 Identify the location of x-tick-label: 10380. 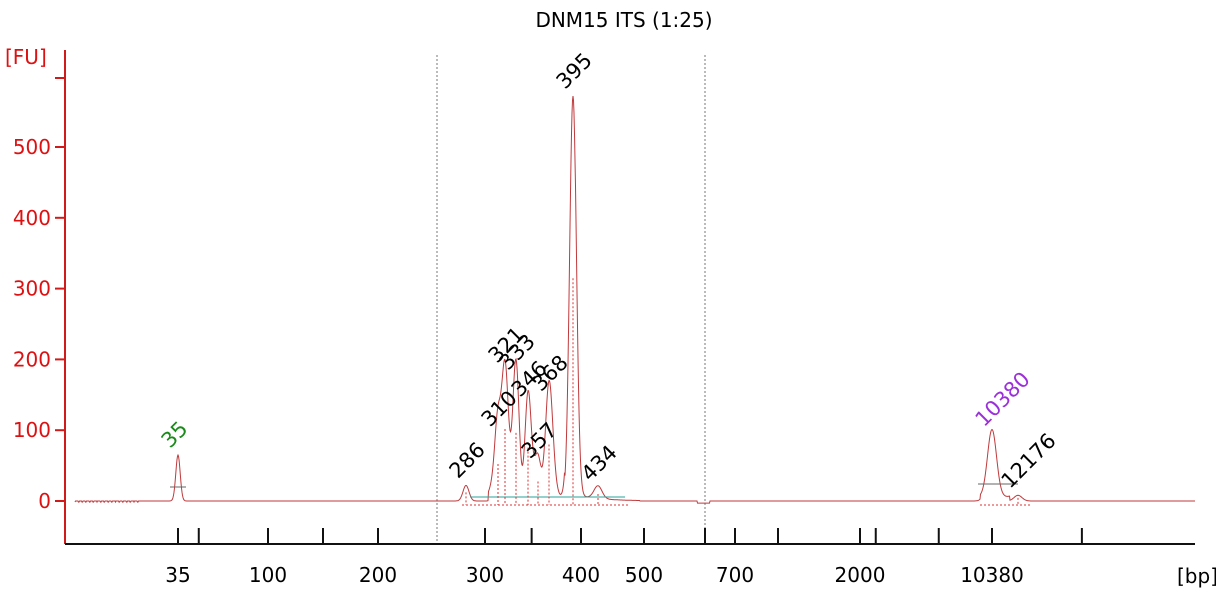
(992, 575).